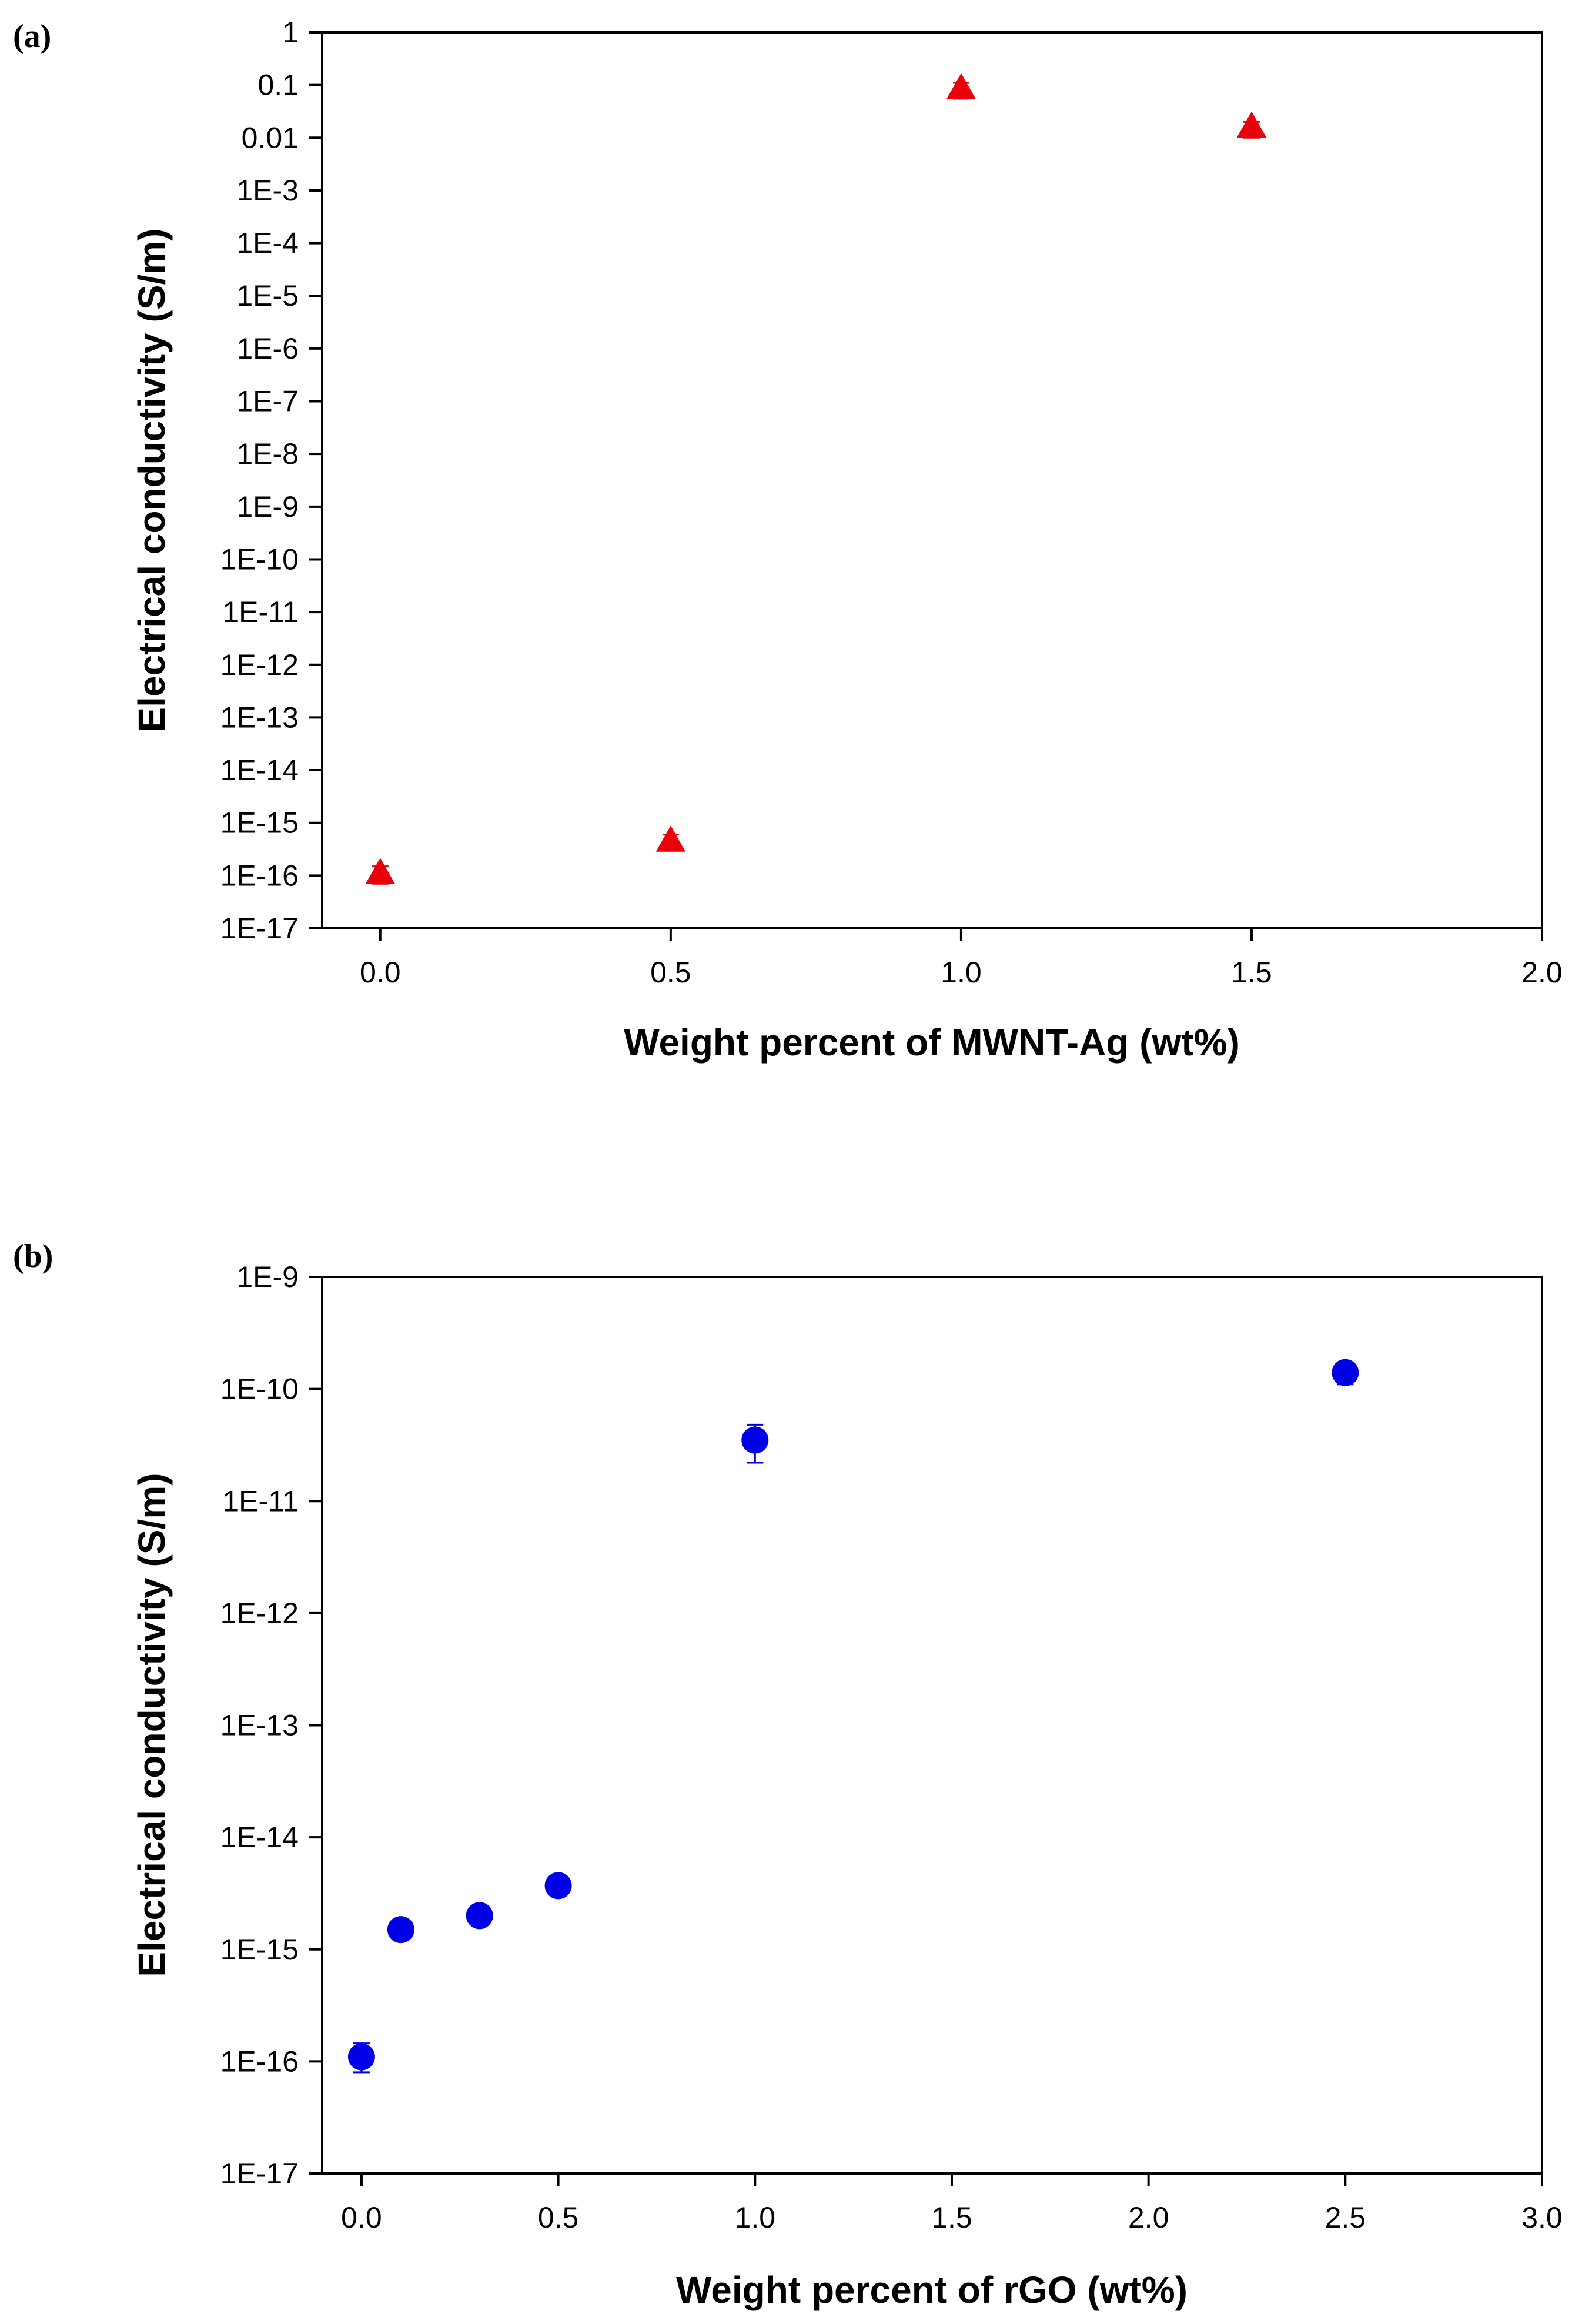  I want to click on x-axis-title-a: Weight percent of MWNT-Ag (wt%), so click(932, 1042).